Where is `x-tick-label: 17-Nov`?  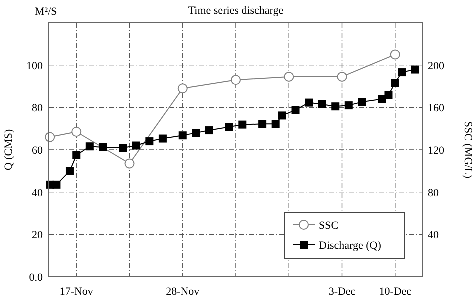
x-tick-label: 17-Nov is located at coordinates (77, 292).